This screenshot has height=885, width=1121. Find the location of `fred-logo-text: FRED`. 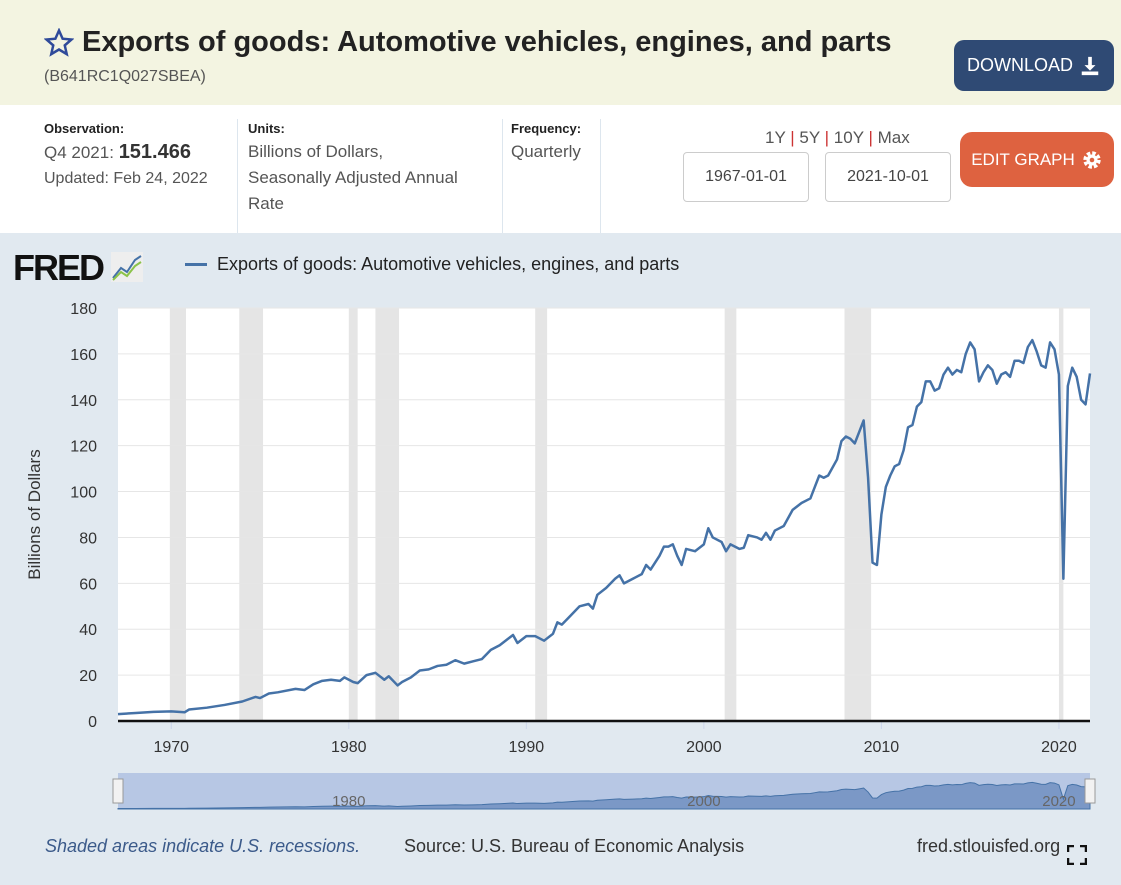

fred-logo-text: FRED is located at coordinates (59, 267).